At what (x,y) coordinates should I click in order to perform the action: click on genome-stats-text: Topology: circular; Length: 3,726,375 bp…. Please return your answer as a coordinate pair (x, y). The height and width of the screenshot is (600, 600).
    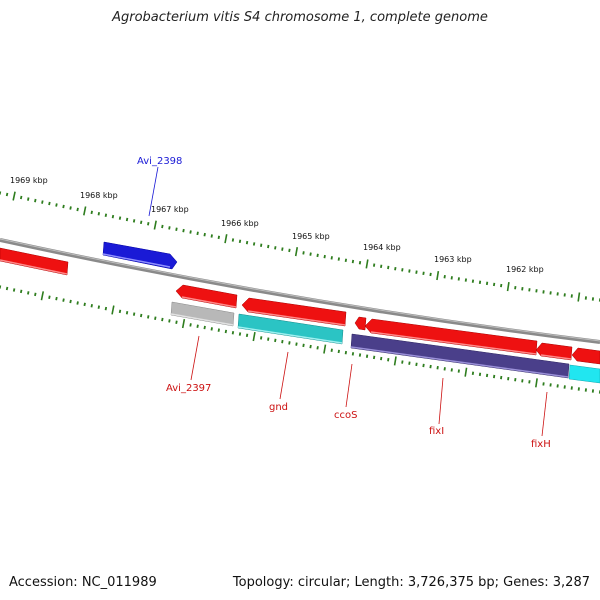
    Looking at the image, I should click on (411, 582).